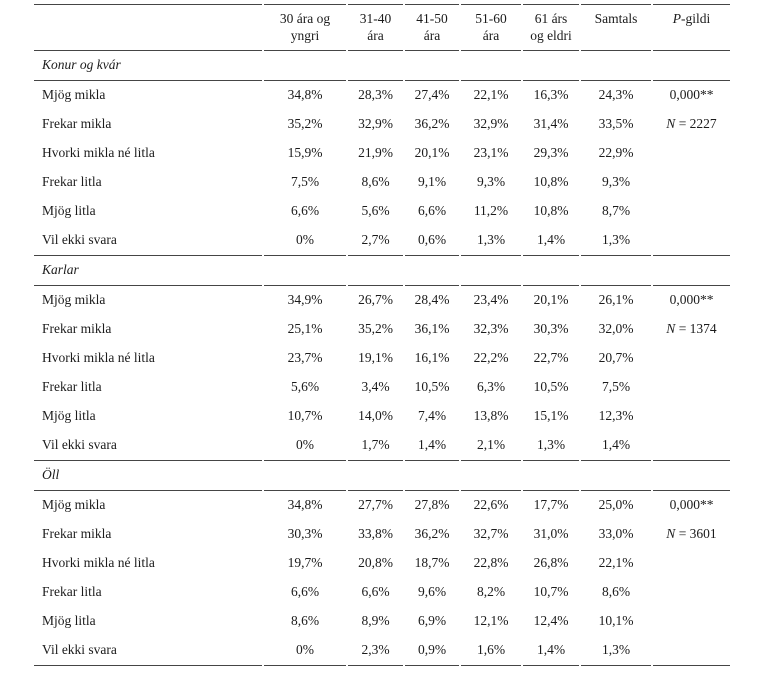 The width and height of the screenshot is (768, 674). What do you see at coordinates (551, 387) in the screenshot?
I see `value-cell: 10,5%` at bounding box center [551, 387].